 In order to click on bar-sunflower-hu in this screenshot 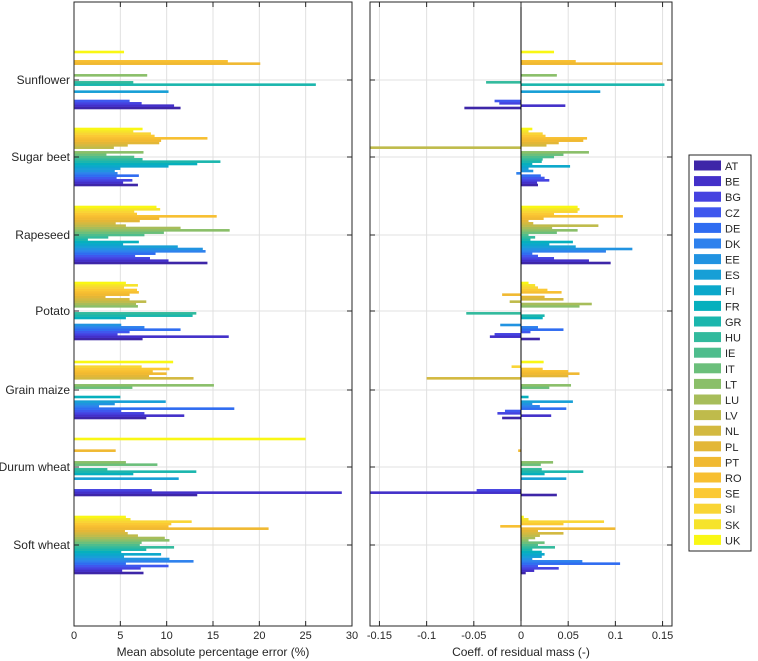, I will do `click(503, 82)`.